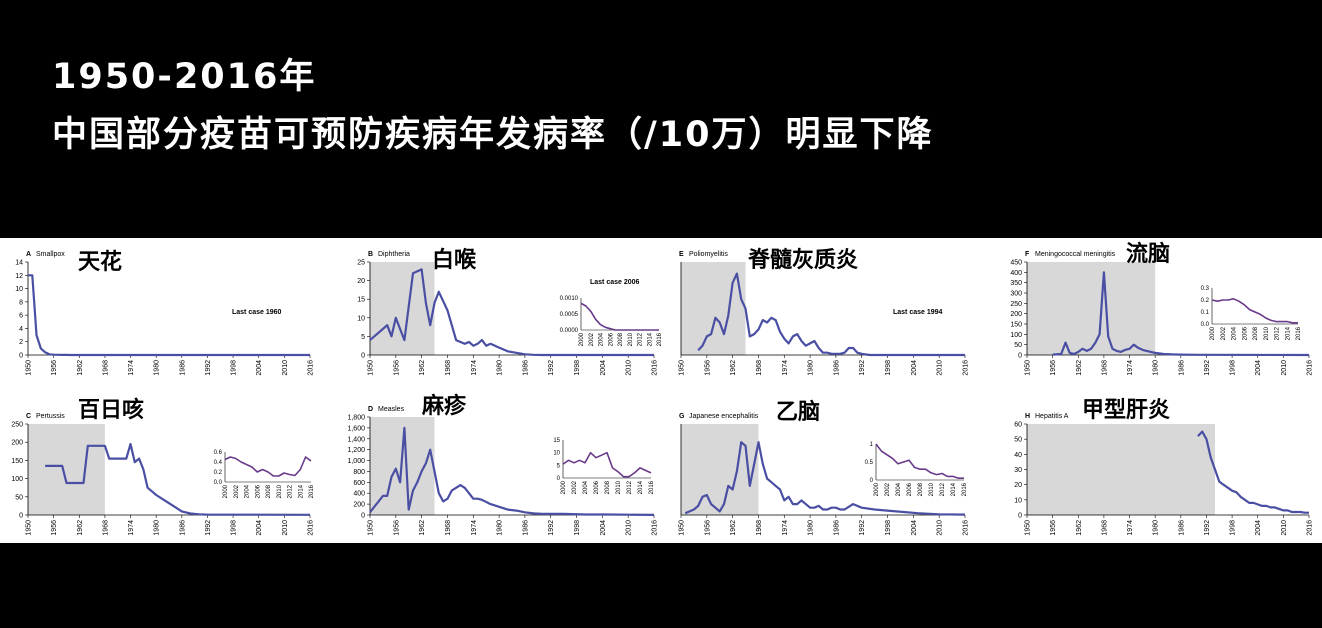 This screenshot has height=628, width=1322. Describe the element at coordinates (19, 263) in the screenshot. I see `y-tick-label: 14` at that location.